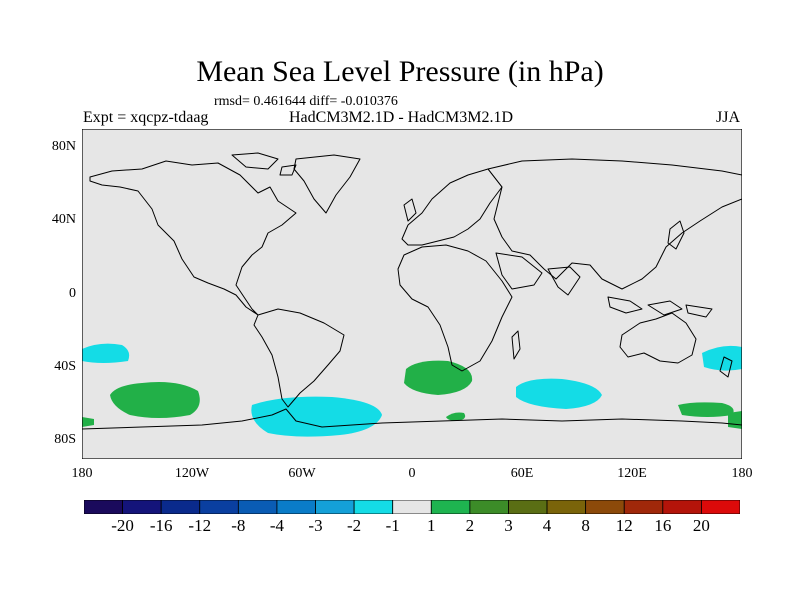 This screenshot has height=600, width=800. What do you see at coordinates (412, 473) in the screenshot?
I see `x-axis-label: 0` at bounding box center [412, 473].